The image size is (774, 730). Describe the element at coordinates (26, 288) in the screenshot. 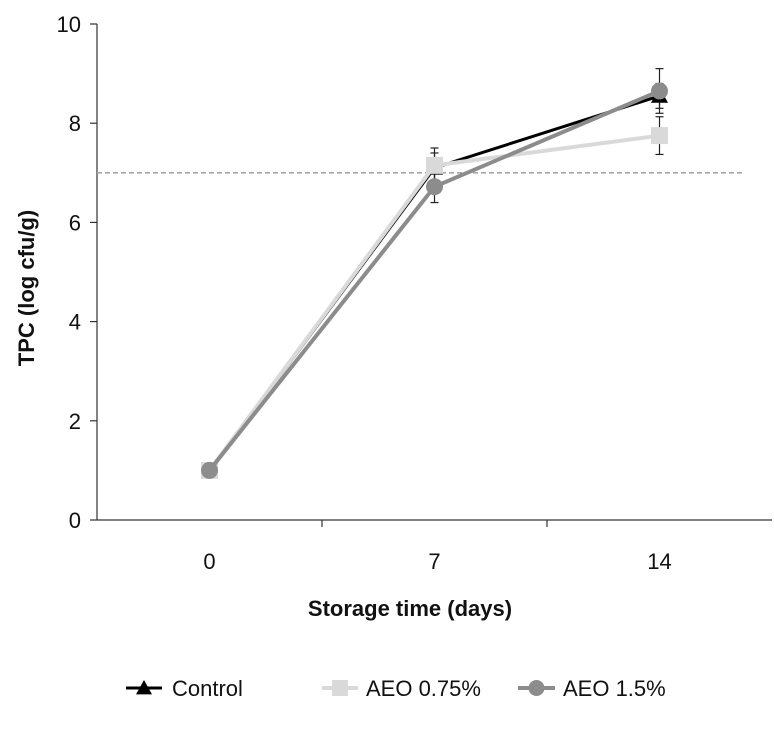

I see `y-axis-title: TPC (log cfu/g)` at that location.